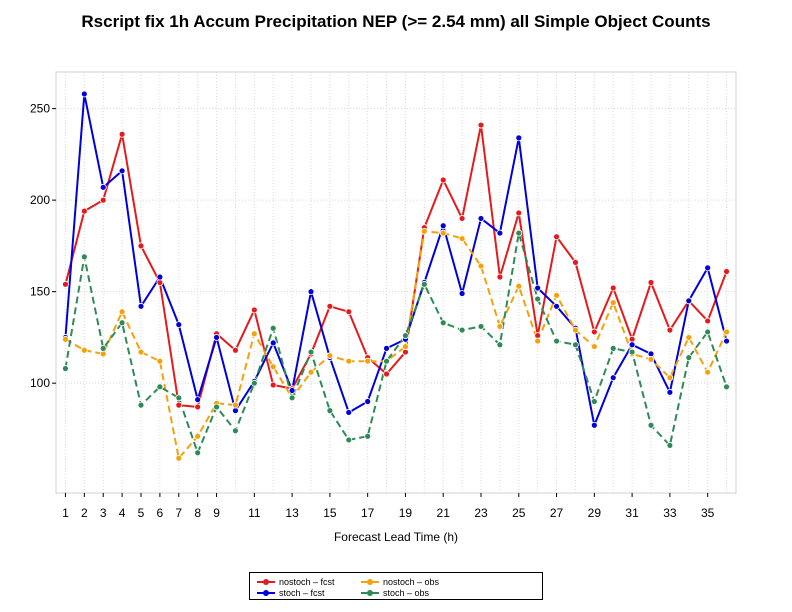 This screenshot has height=612, width=792. Describe the element at coordinates (197, 513) in the screenshot. I see `x-tick-label: 8` at that location.